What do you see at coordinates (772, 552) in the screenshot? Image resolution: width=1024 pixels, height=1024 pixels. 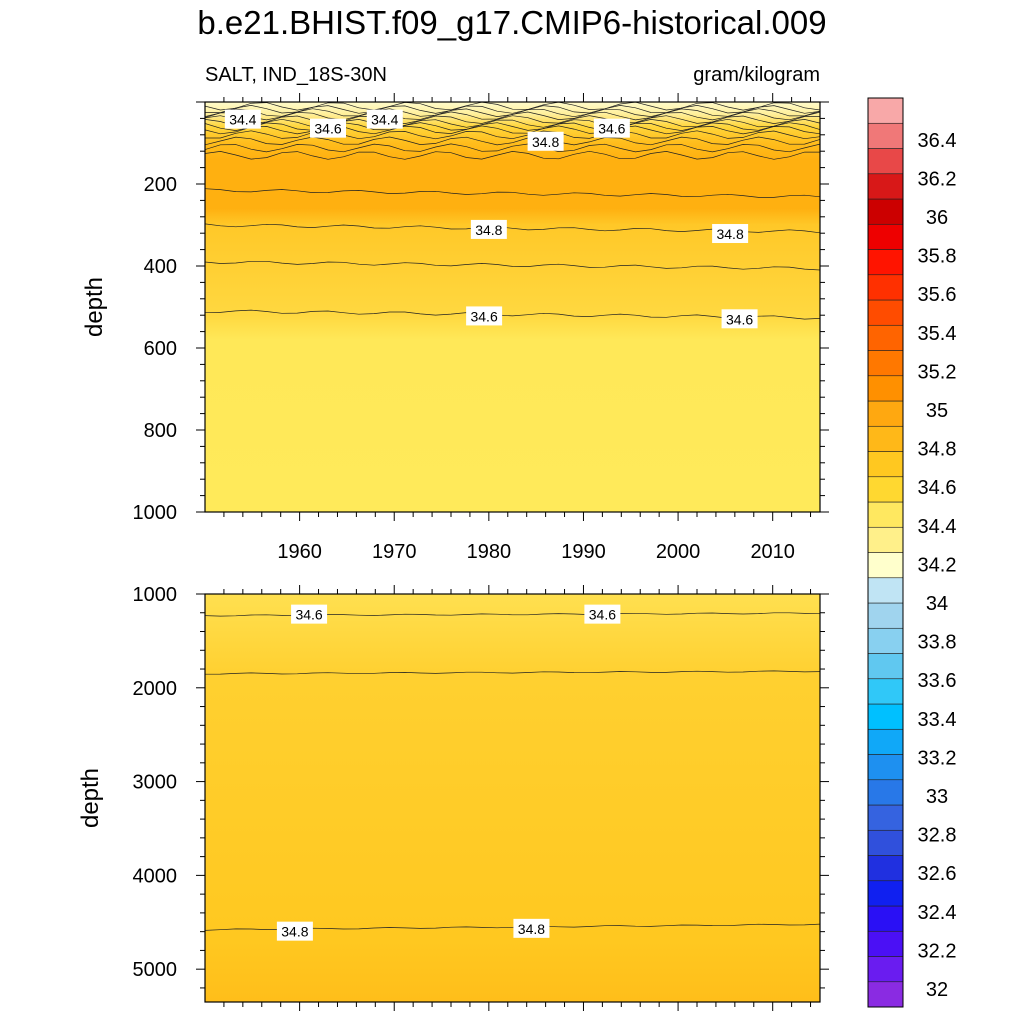 I see `x-tick-label: 2010` at bounding box center [772, 552].